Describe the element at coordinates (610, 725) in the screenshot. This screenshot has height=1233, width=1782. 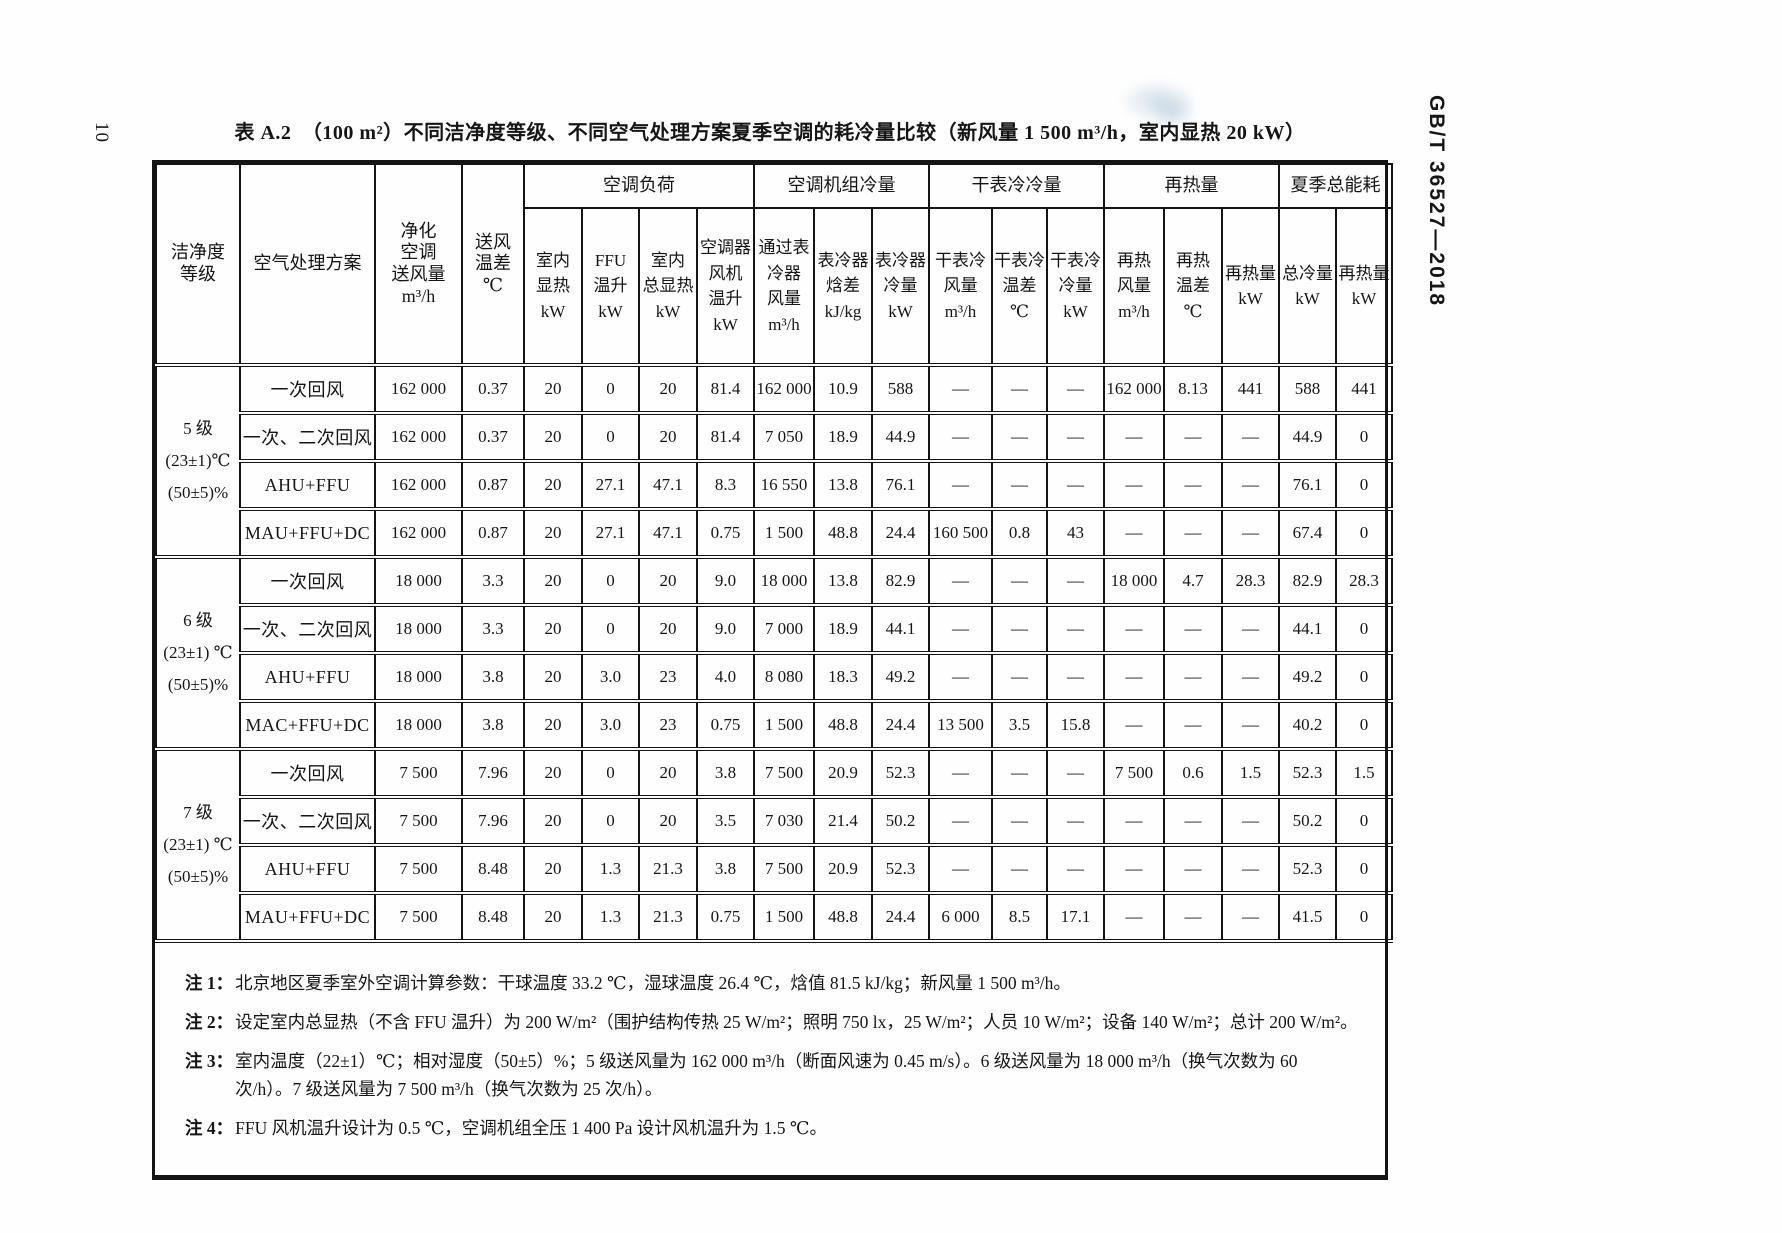
I see `value-cell: 3.0` at that location.